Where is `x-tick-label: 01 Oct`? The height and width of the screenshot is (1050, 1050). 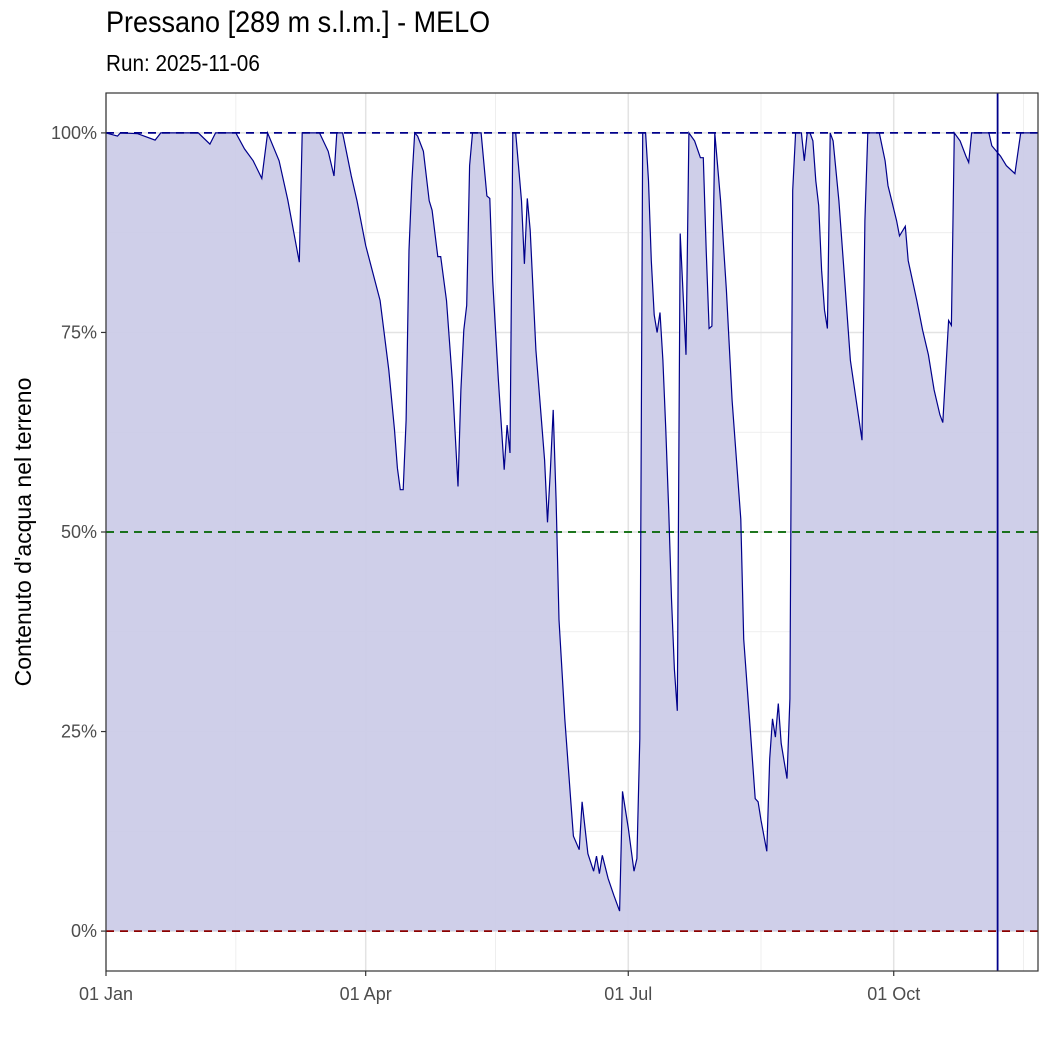
x-tick-label: 01 Oct is located at coordinates (893, 994).